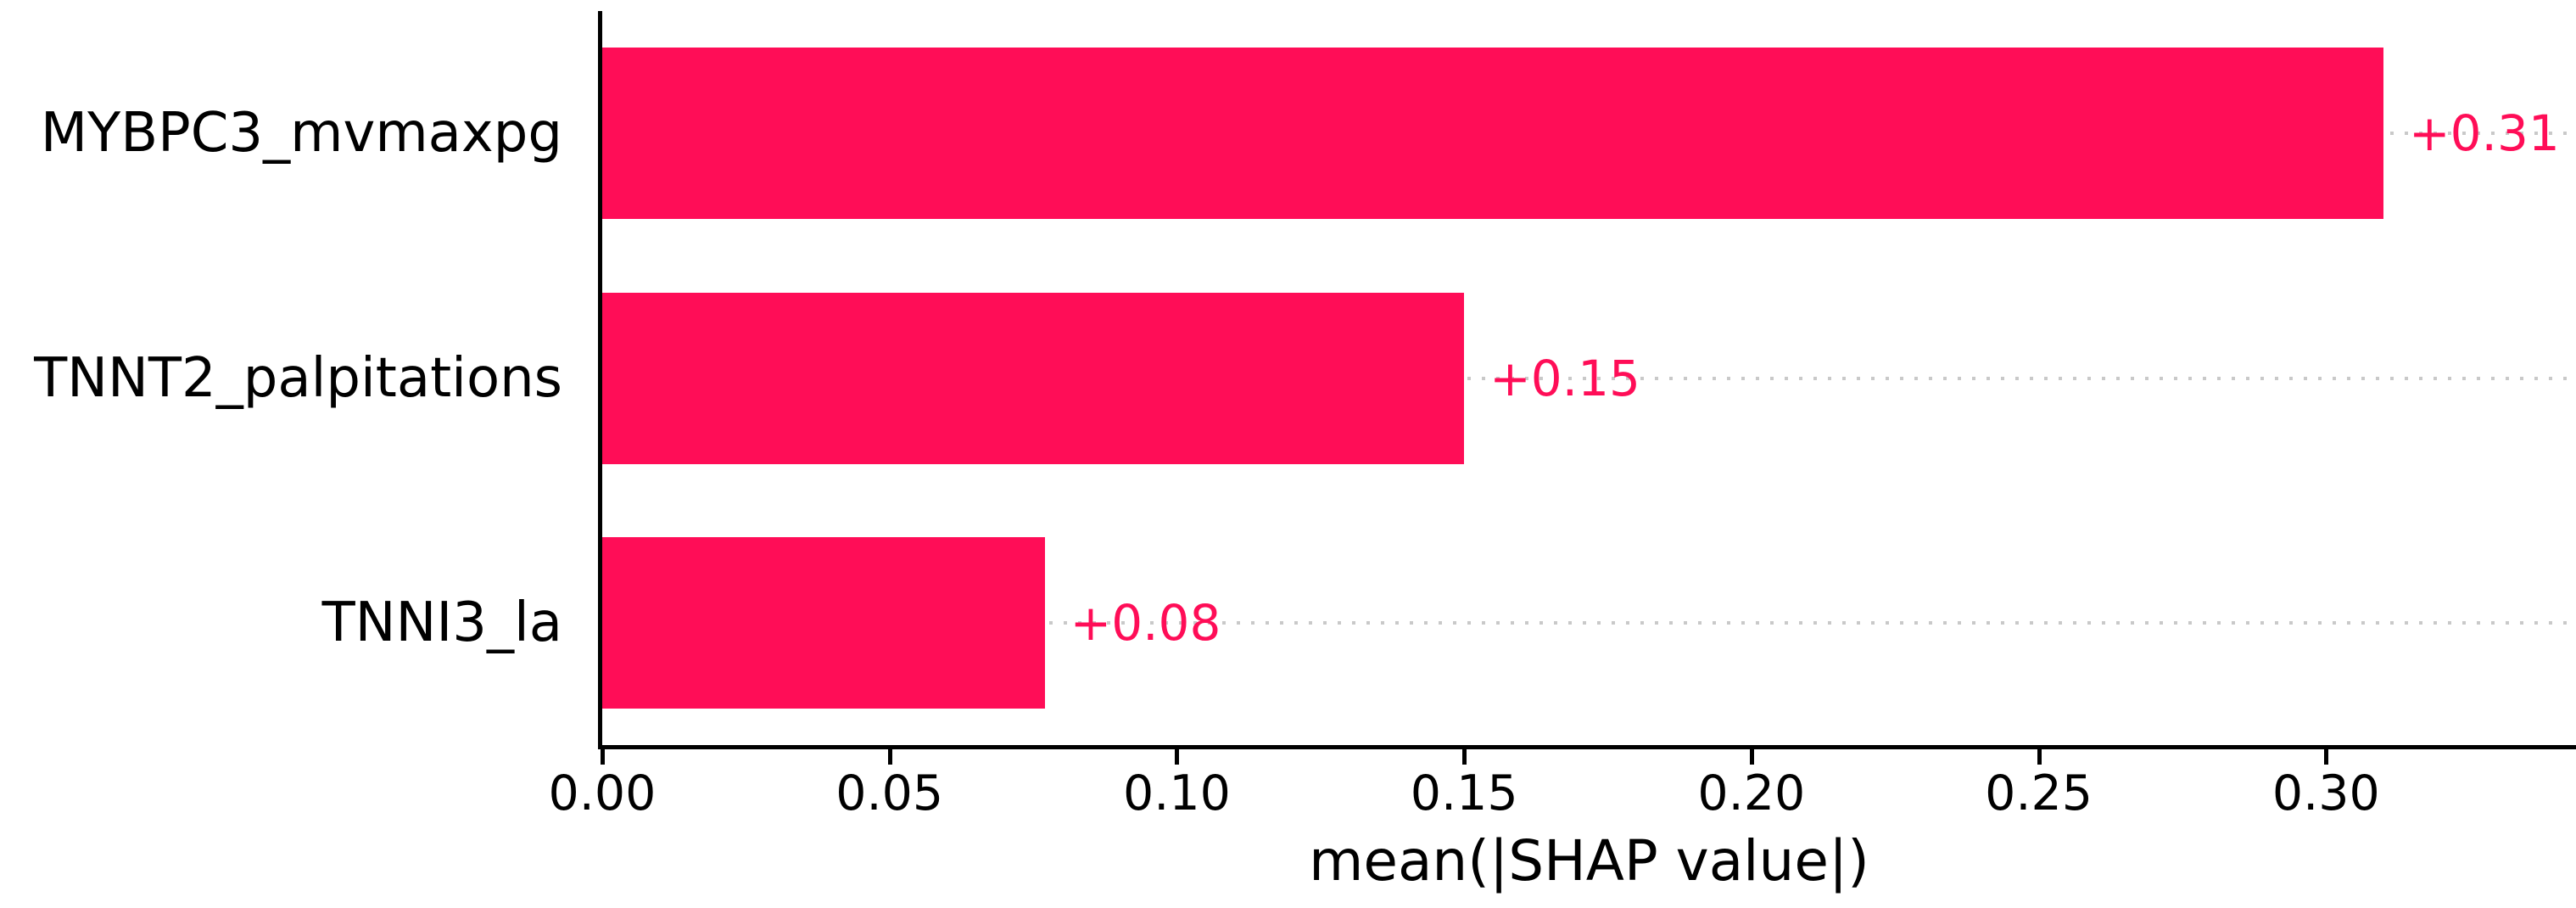 This screenshot has width=2576, height=908. I want to click on category-label: MYBPC3_mvmaxpg, so click(301, 133).